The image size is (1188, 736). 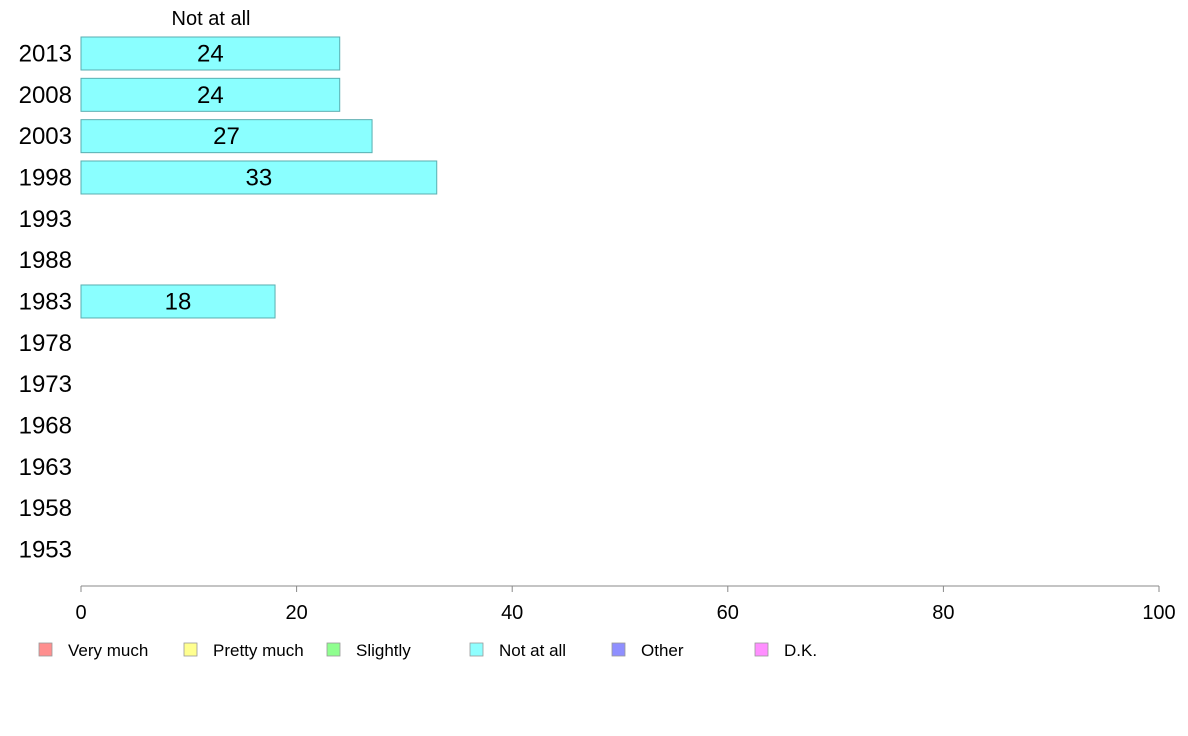 What do you see at coordinates (800, 650) in the screenshot?
I see `legend-label: D.K.` at bounding box center [800, 650].